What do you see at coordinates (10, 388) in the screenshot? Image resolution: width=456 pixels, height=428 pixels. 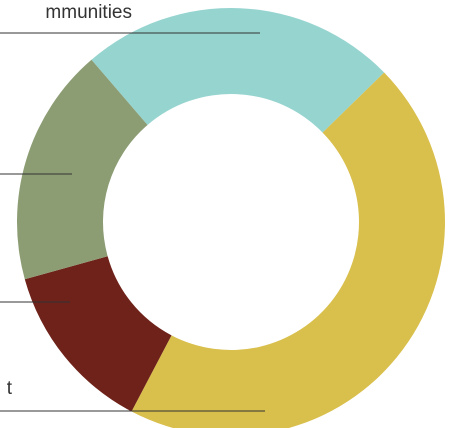 I see `slice-label: t` at bounding box center [10, 388].